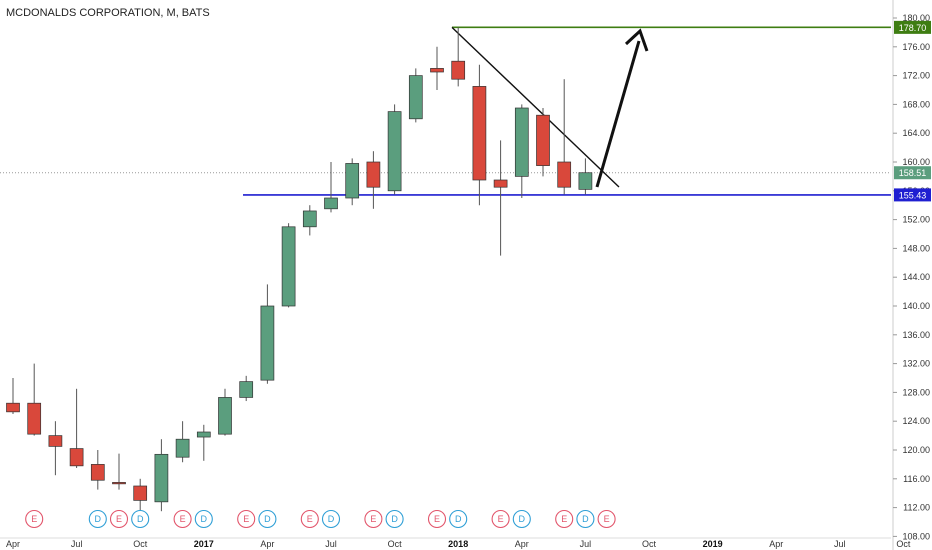  Describe the element at coordinates (458, 544) in the screenshot. I see `x-tick-label: 2018` at that location.